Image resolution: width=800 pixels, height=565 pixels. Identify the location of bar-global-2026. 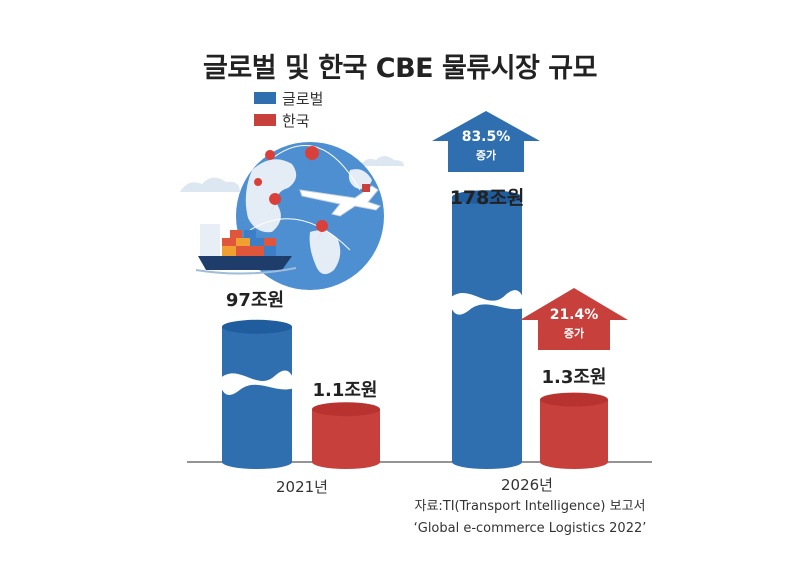
(487, 329).